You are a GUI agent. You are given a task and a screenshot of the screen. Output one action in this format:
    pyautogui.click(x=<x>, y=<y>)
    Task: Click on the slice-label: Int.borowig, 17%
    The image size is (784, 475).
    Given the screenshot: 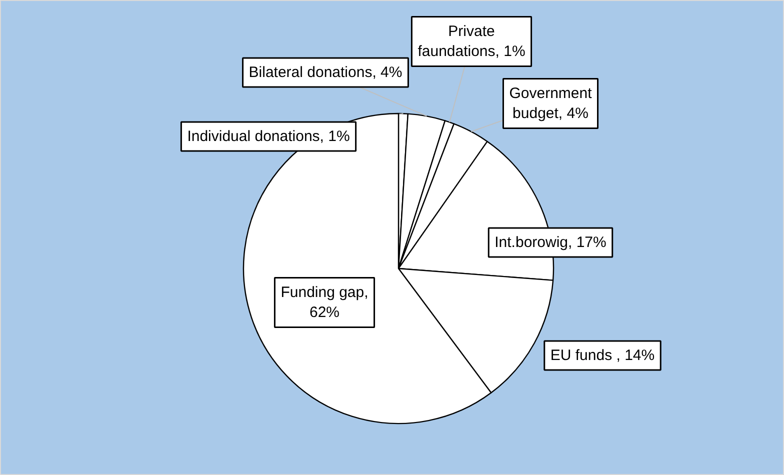 What is the action you would take?
    pyautogui.click(x=550, y=242)
    